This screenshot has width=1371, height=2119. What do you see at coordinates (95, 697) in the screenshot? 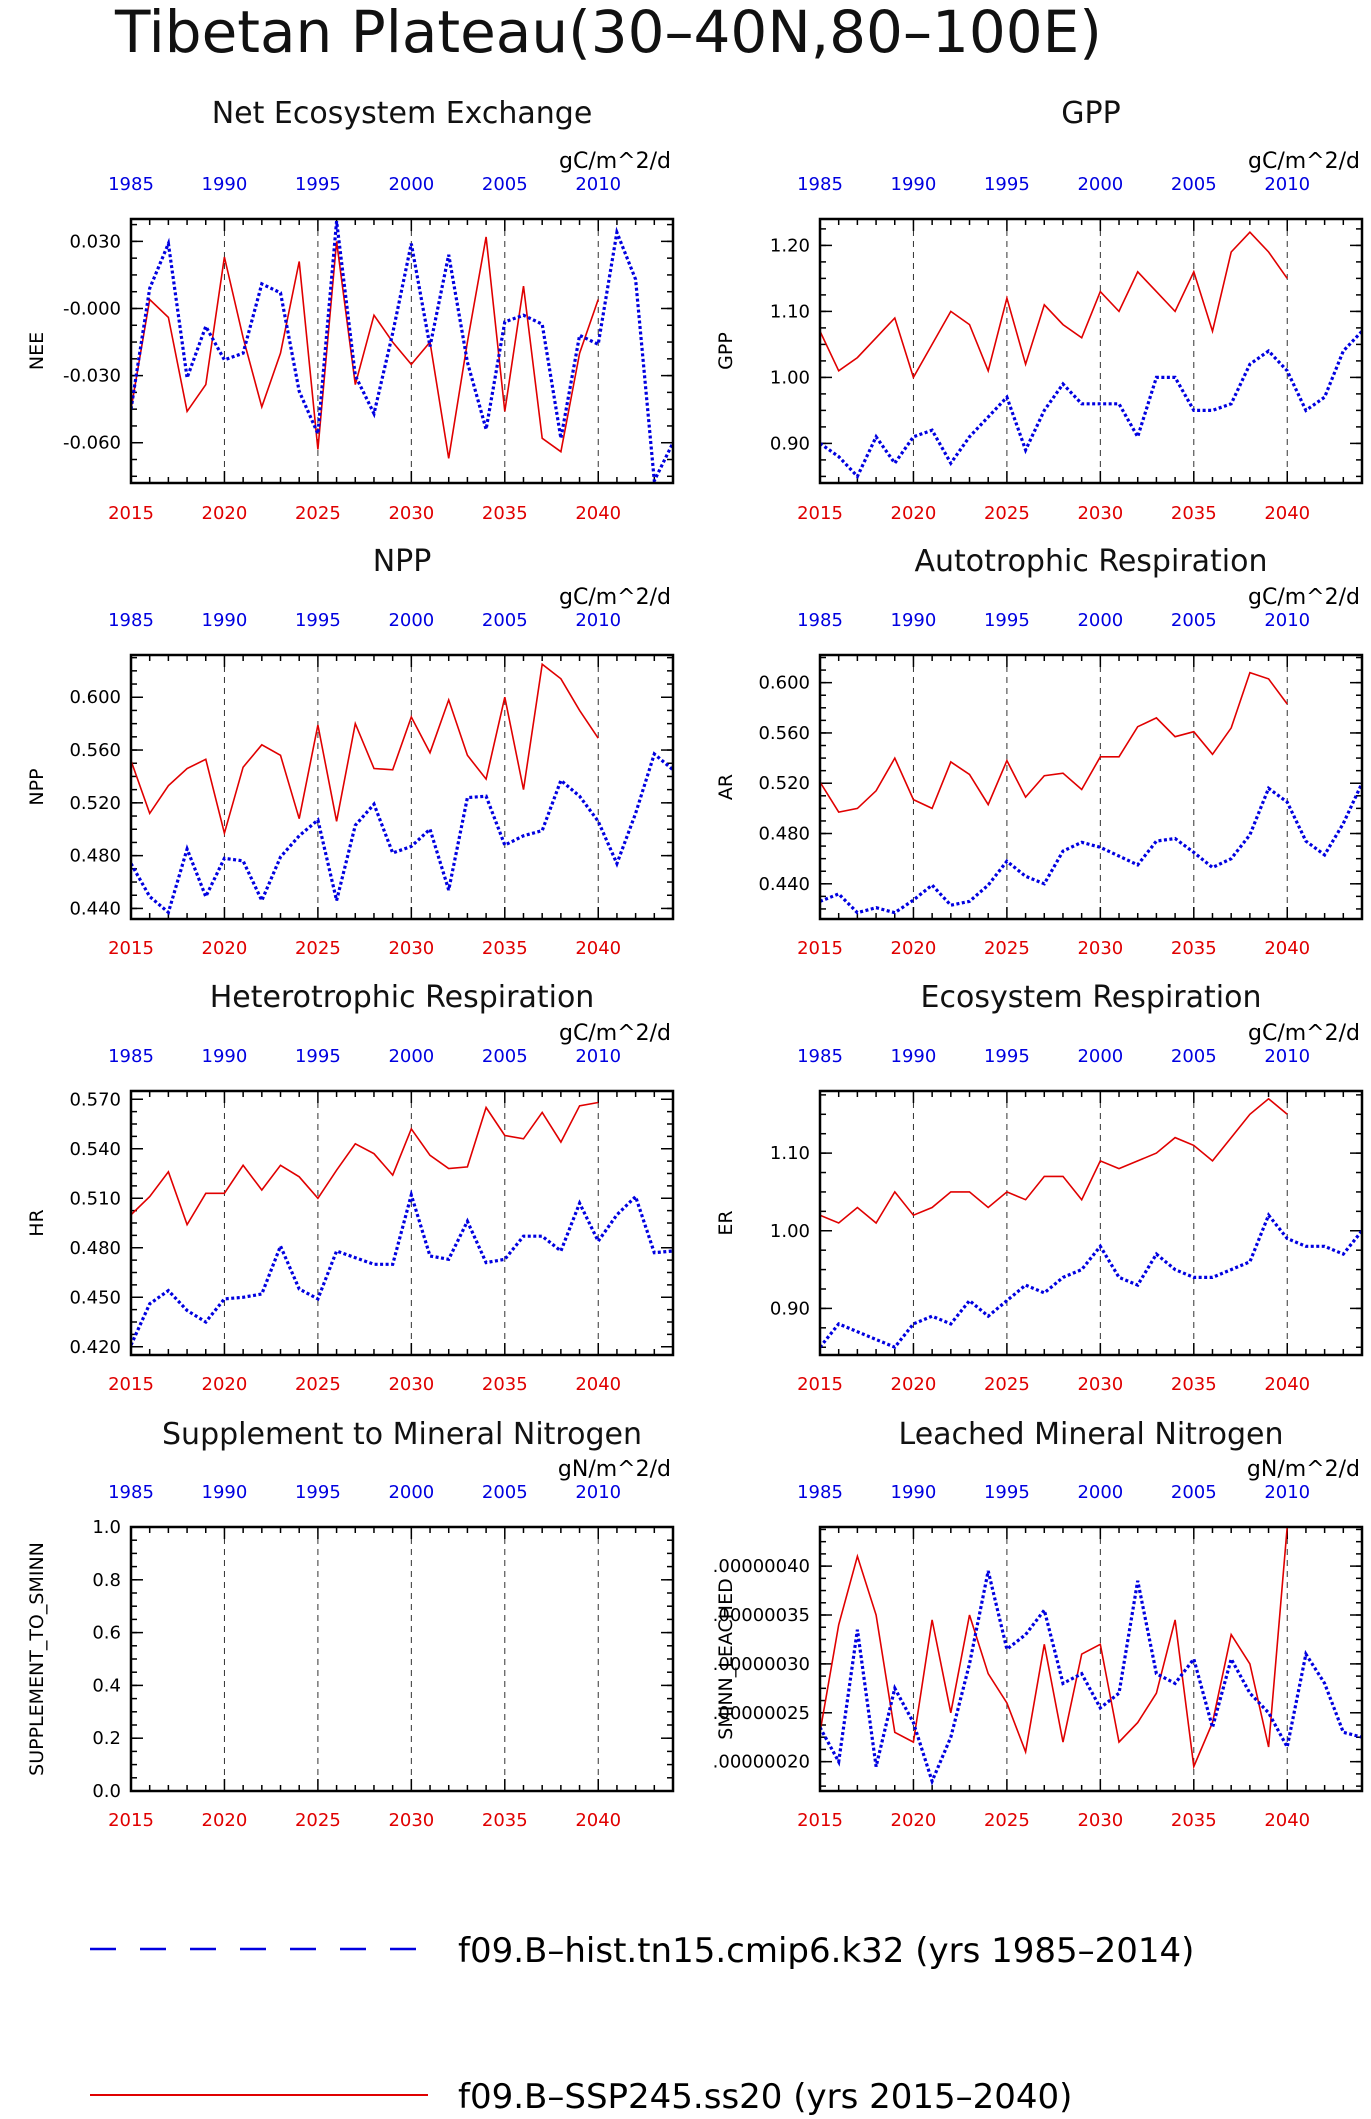
I see `y-tick-label: 0.600` at bounding box center [95, 697].